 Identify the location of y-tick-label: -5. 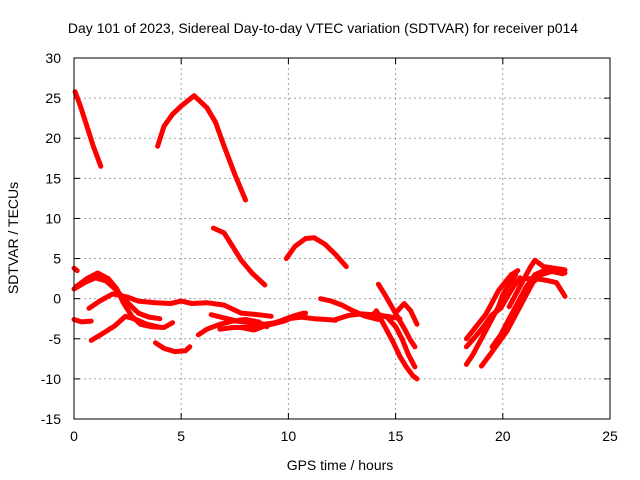
(55, 339).